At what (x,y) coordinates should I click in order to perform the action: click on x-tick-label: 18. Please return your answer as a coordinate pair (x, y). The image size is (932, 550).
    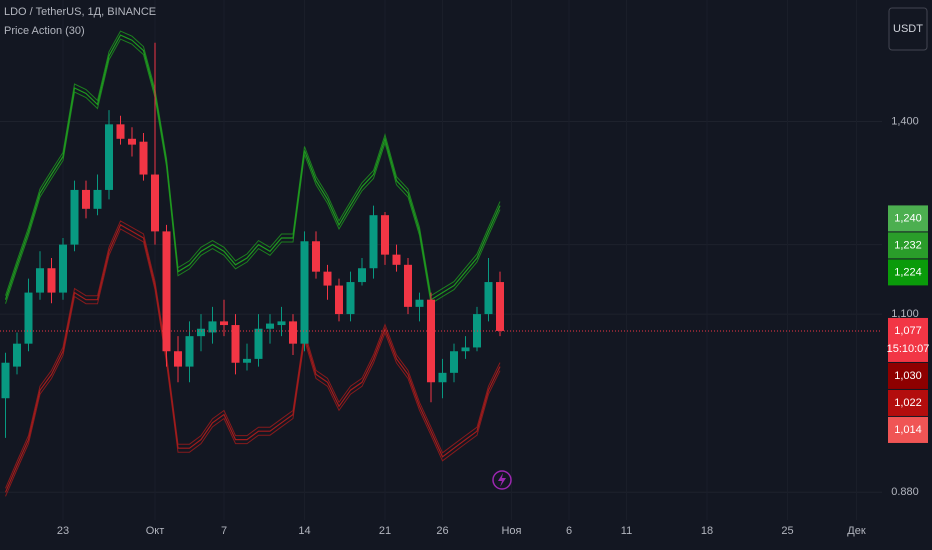
    Looking at the image, I should click on (707, 531).